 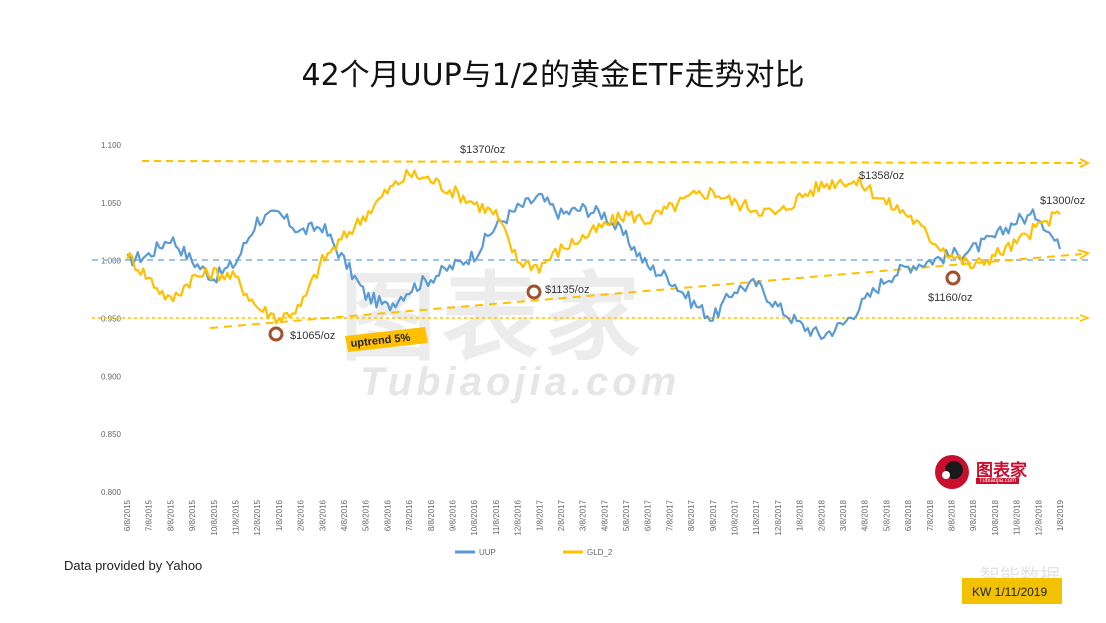 What do you see at coordinates (600, 552) in the screenshot?
I see `legend-label: GLD_2` at bounding box center [600, 552].